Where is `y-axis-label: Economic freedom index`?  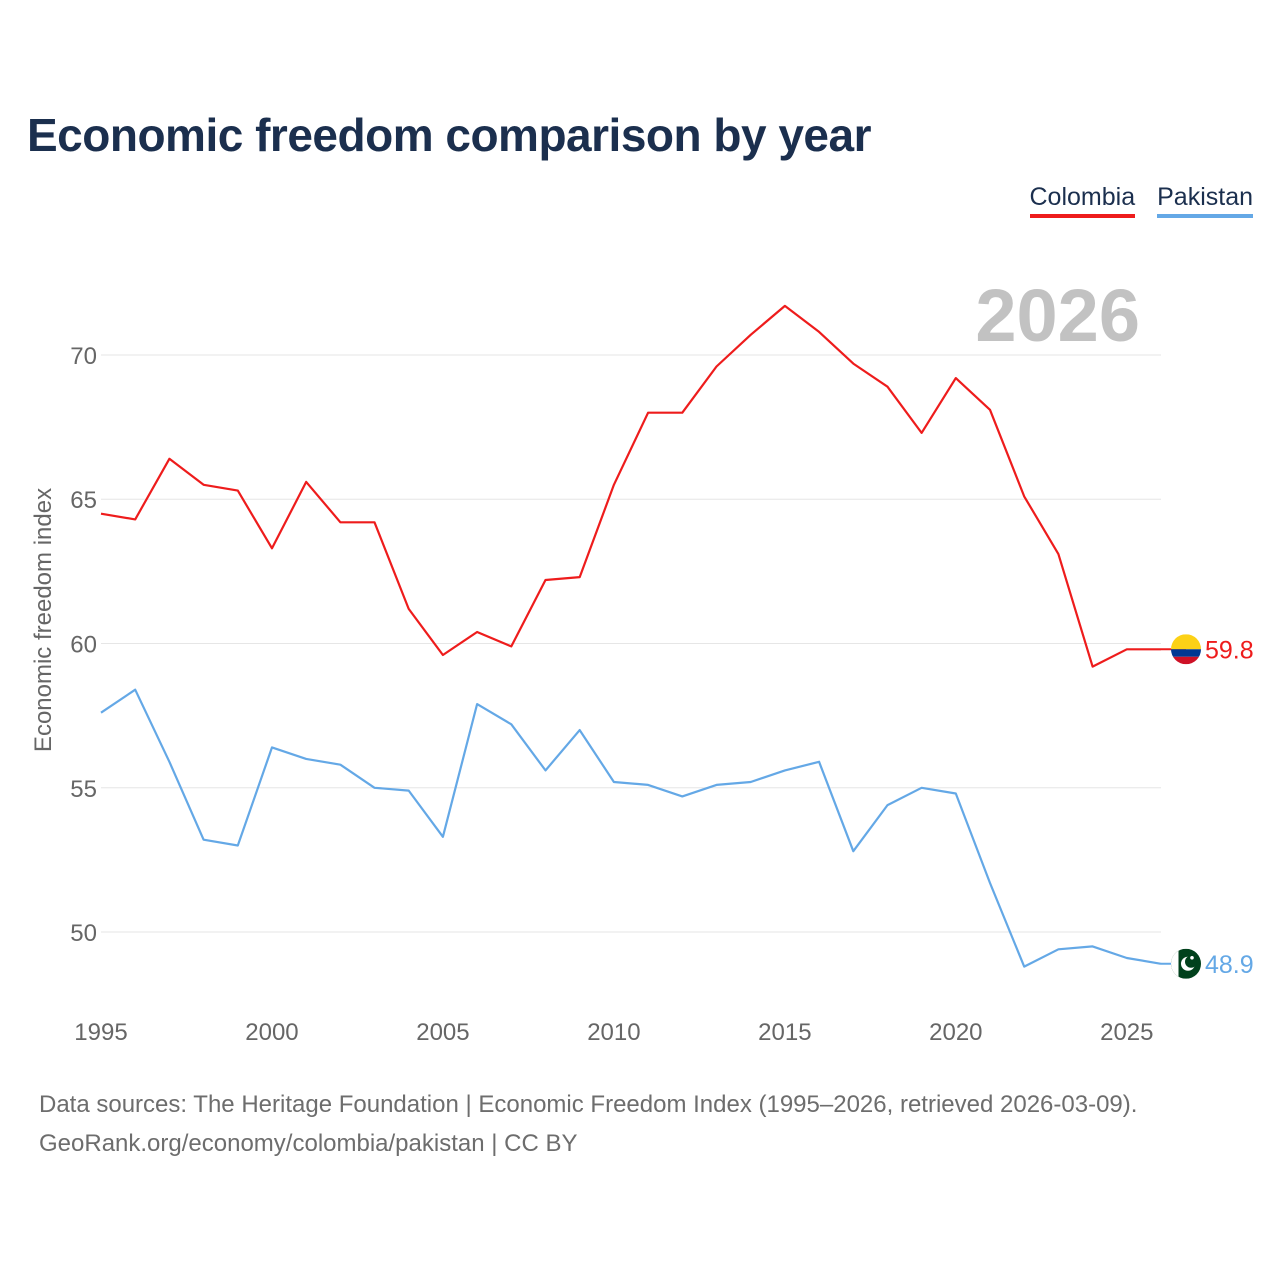
y-axis-label: Economic freedom index is located at coordinates (43, 620).